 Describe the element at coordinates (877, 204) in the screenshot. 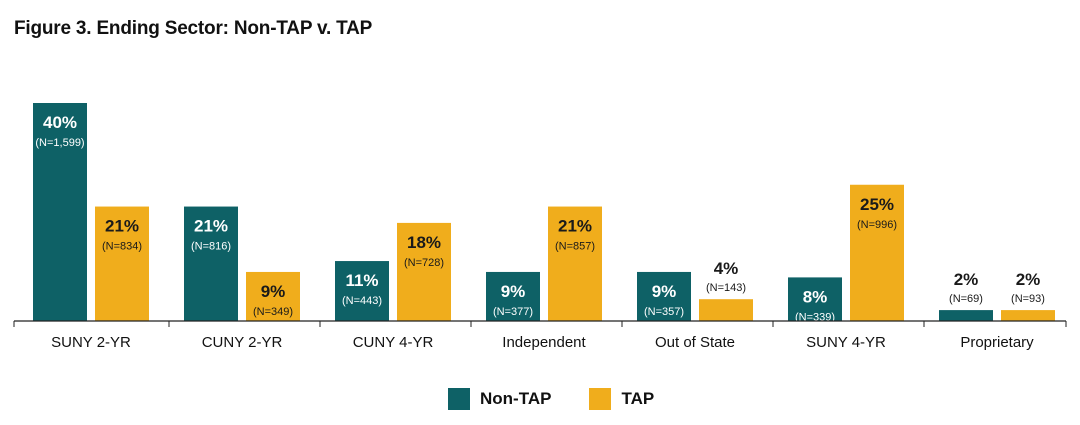

I see `data-label-suny-4-yr-tap: 25%` at that location.